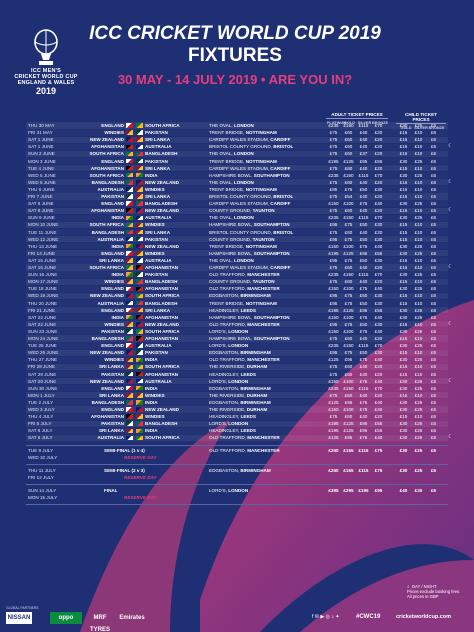 This screenshot has width=474, height=632. I want to click on adult-price: £37, so click(363, 154).